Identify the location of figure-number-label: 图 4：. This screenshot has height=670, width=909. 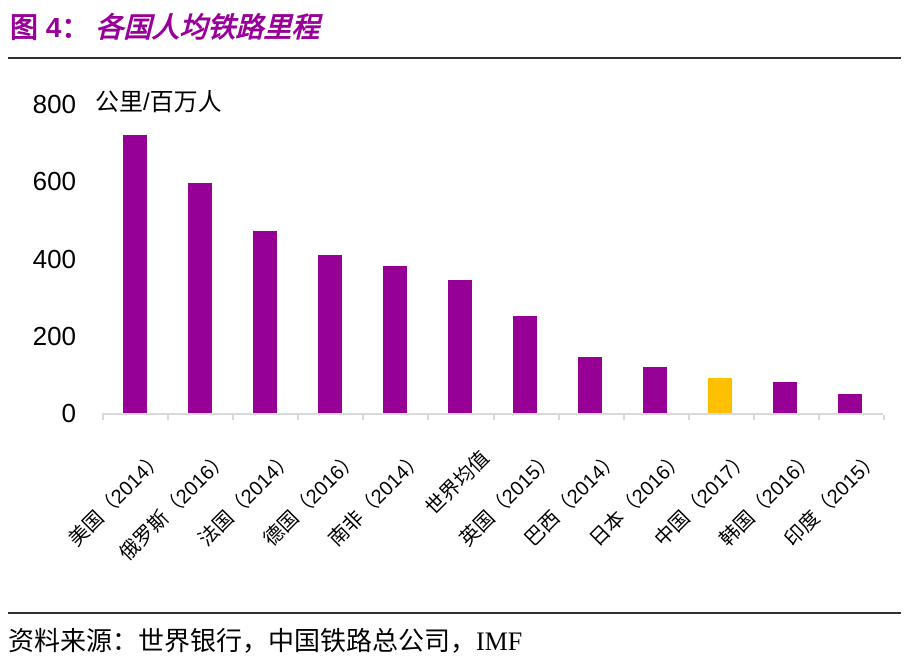
(50, 27).